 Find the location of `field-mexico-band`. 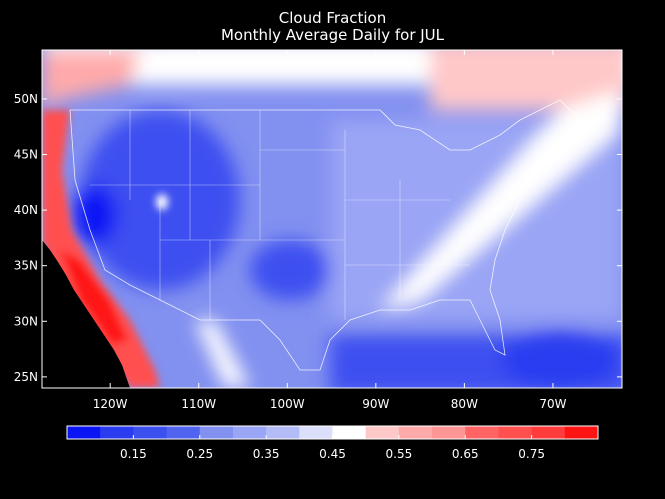

field-mexico-band is located at coordinates (222, 354).